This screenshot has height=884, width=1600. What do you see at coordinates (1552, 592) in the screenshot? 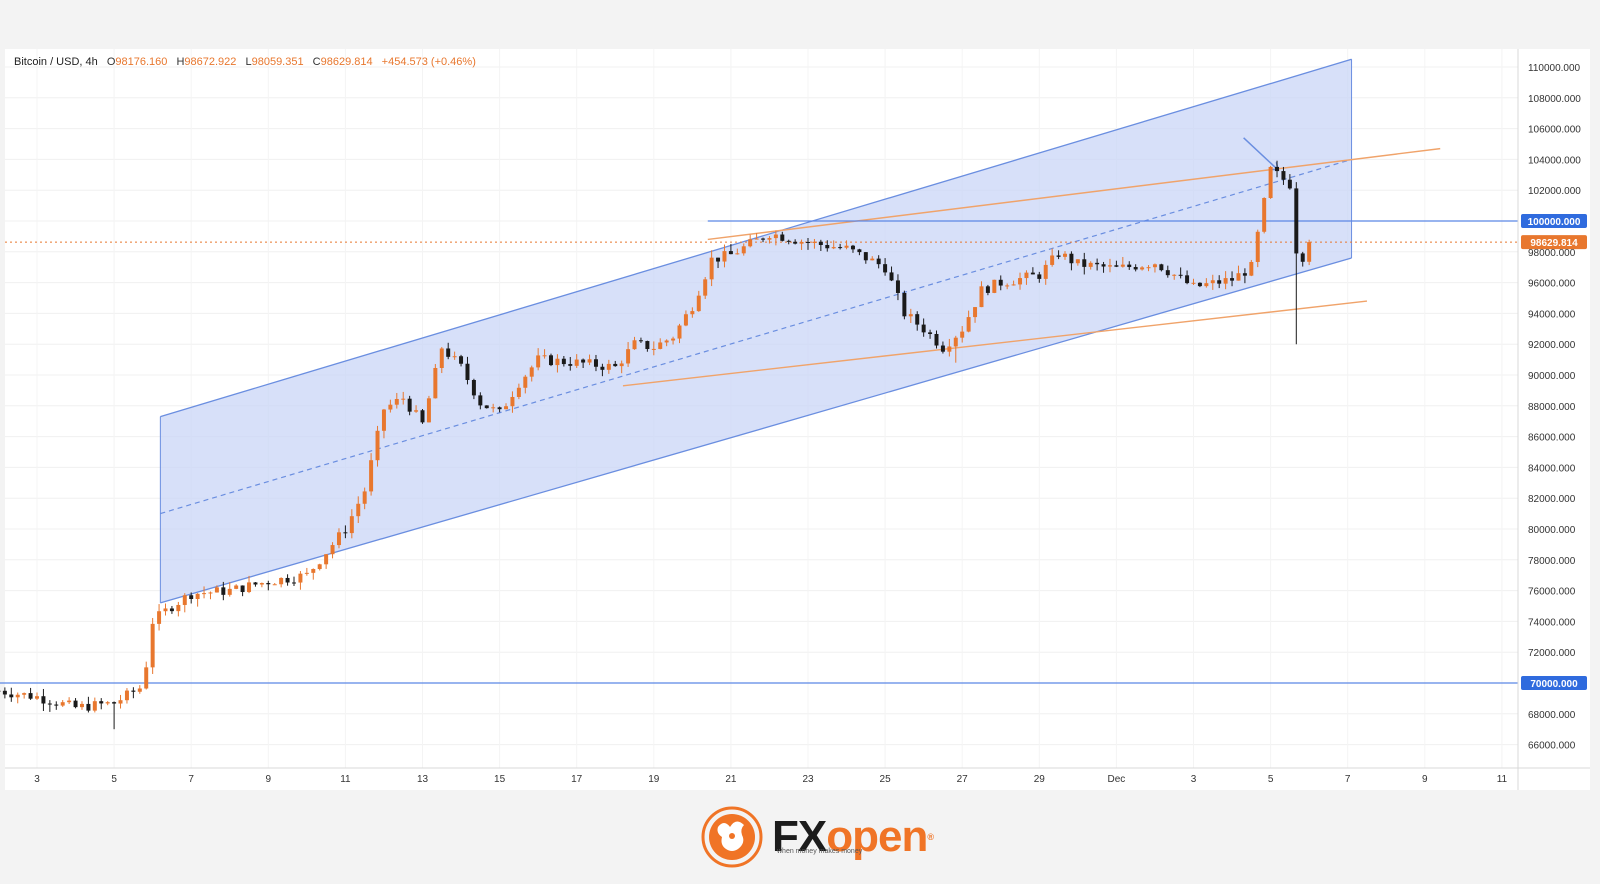
I see `y-tick-label: 76000.000` at bounding box center [1552, 592].